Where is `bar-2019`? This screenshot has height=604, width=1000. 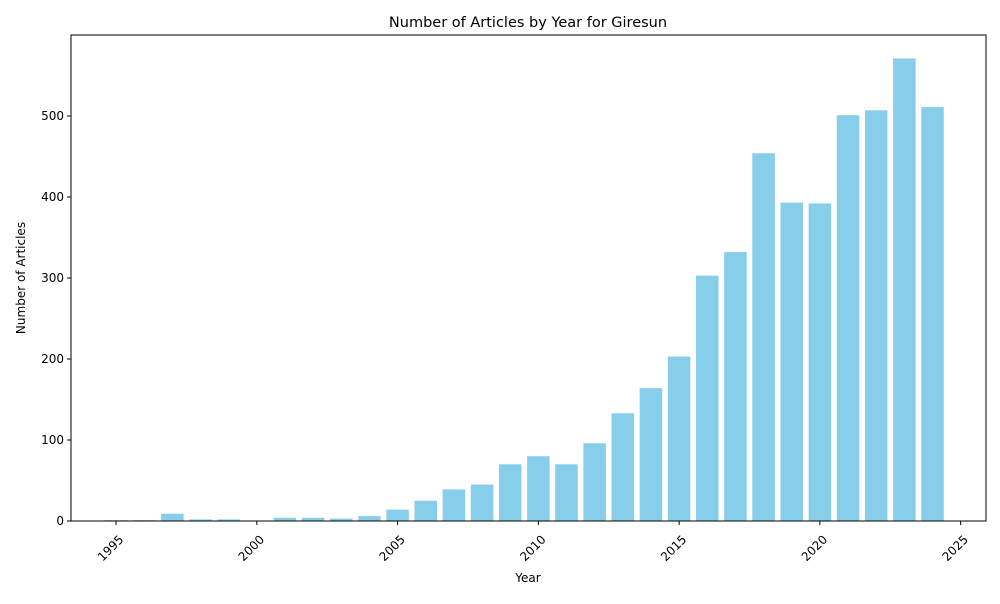
bar-2019 is located at coordinates (791, 362).